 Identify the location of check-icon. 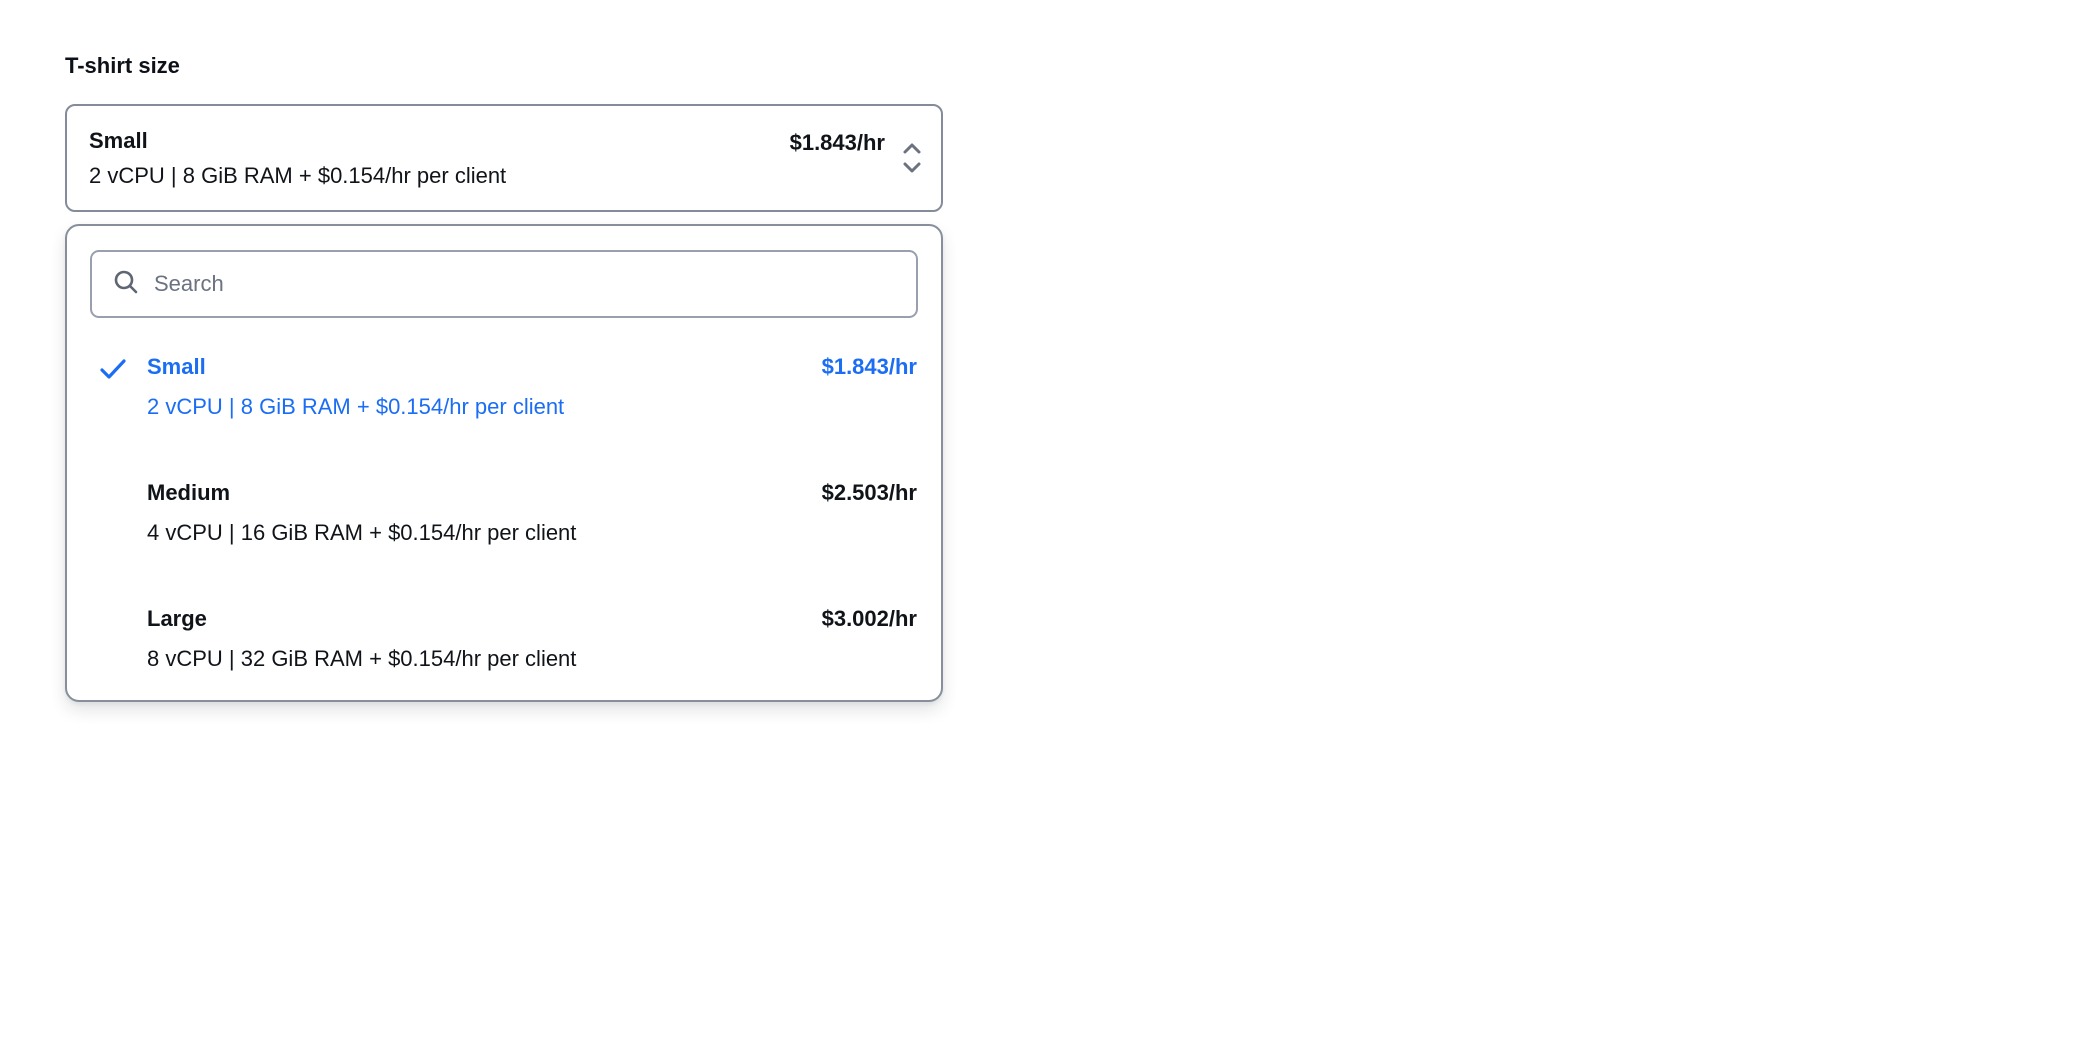
(113, 369).